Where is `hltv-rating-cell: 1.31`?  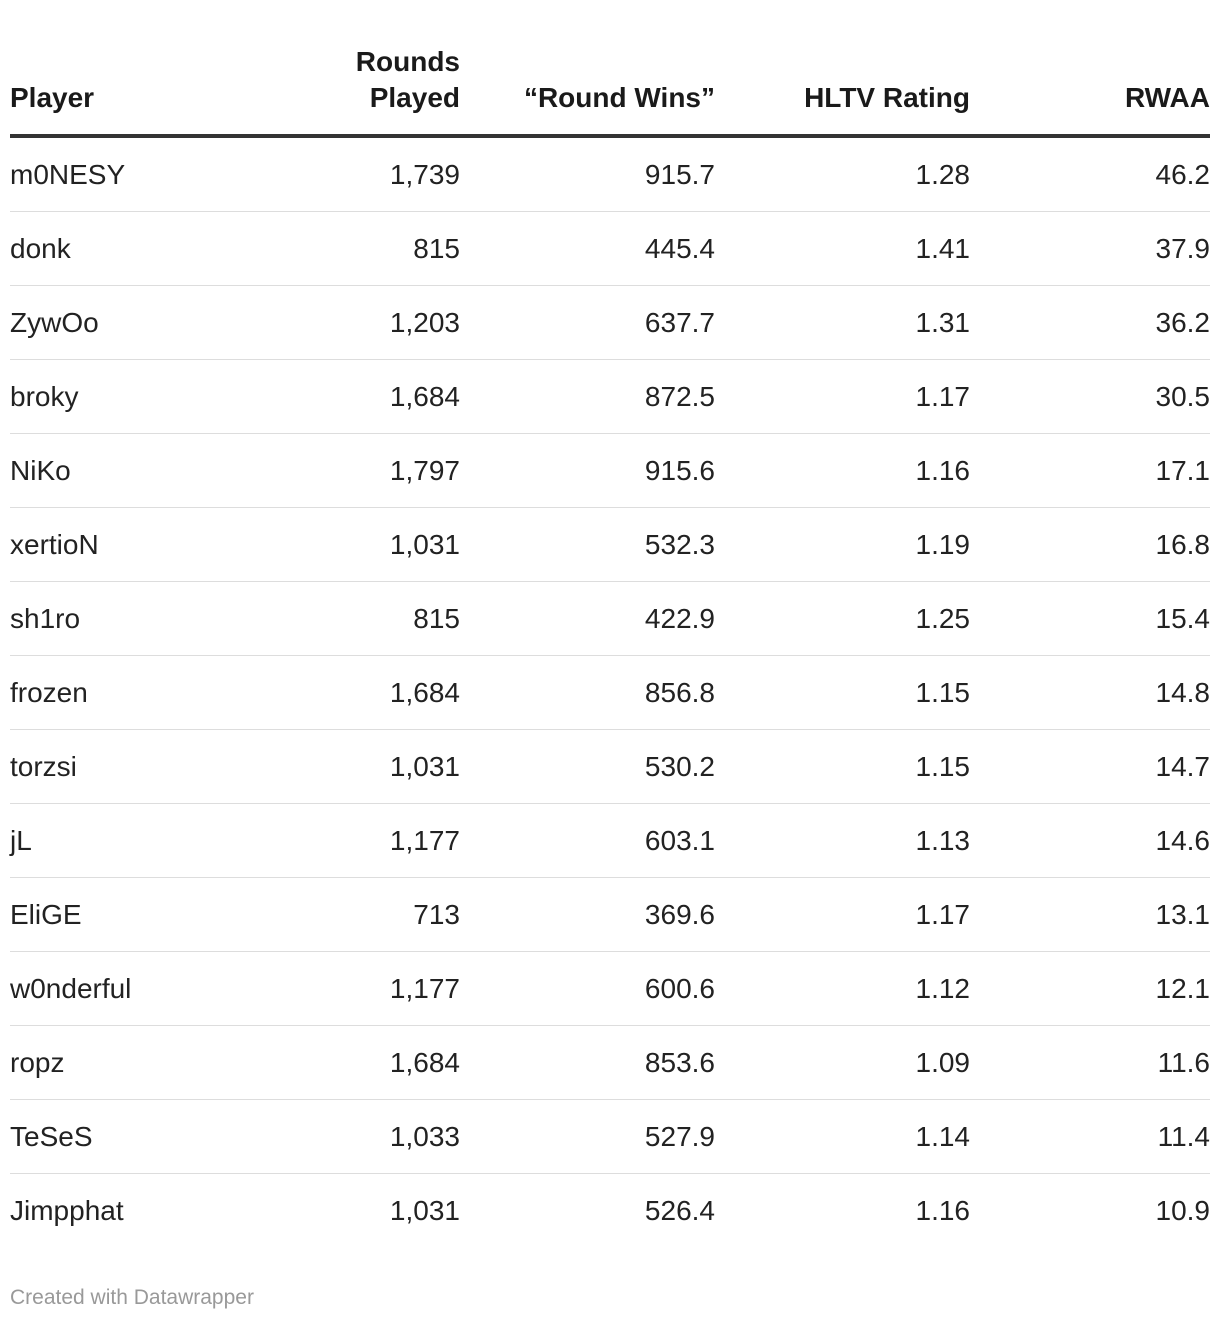
hltv-rating-cell: 1.31 is located at coordinates (842, 322).